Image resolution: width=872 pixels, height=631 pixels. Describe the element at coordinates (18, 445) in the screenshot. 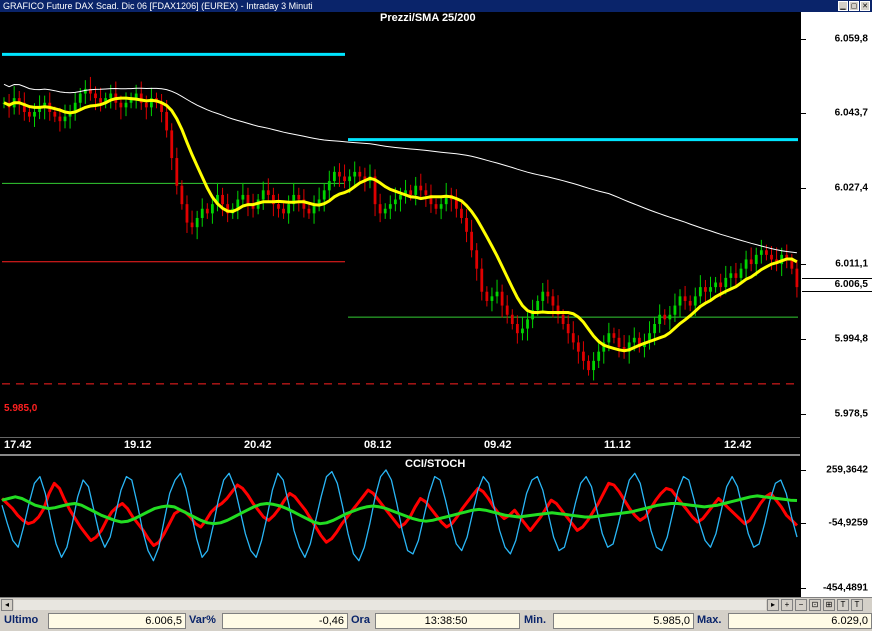

I see `time-tick-label: 17.42` at that location.